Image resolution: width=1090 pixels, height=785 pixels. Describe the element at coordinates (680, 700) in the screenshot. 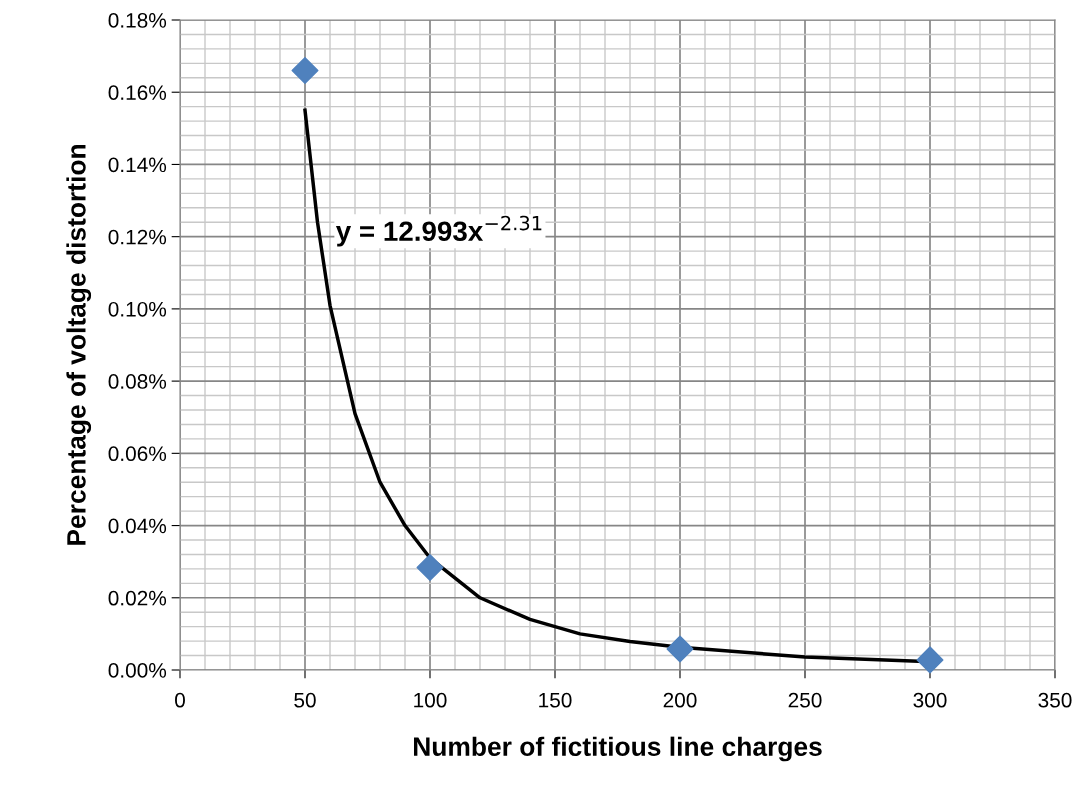

I see `x-tick-label: 200` at that location.